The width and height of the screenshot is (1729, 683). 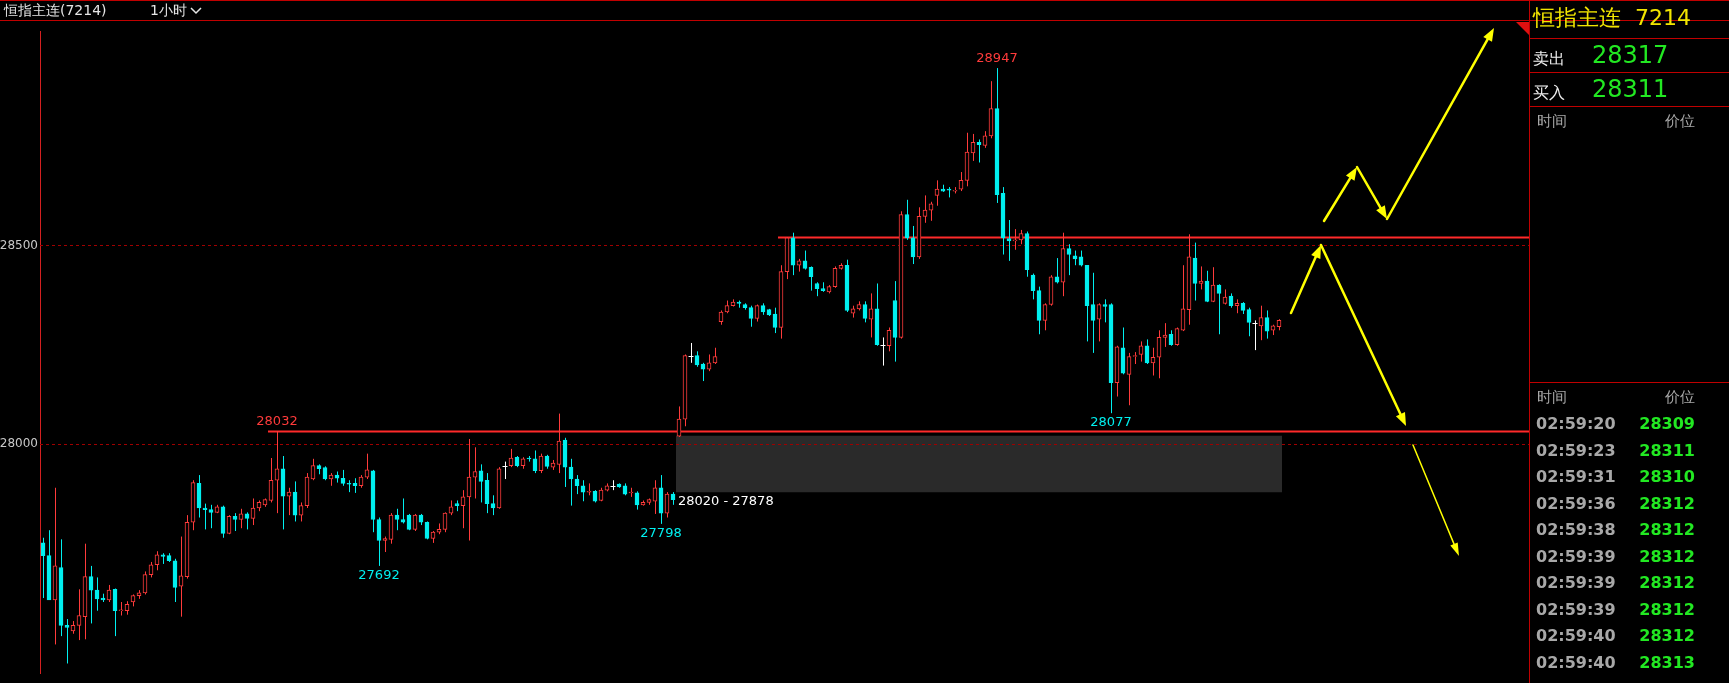 What do you see at coordinates (1667, 476) in the screenshot?
I see `data-label: 28310` at bounding box center [1667, 476].